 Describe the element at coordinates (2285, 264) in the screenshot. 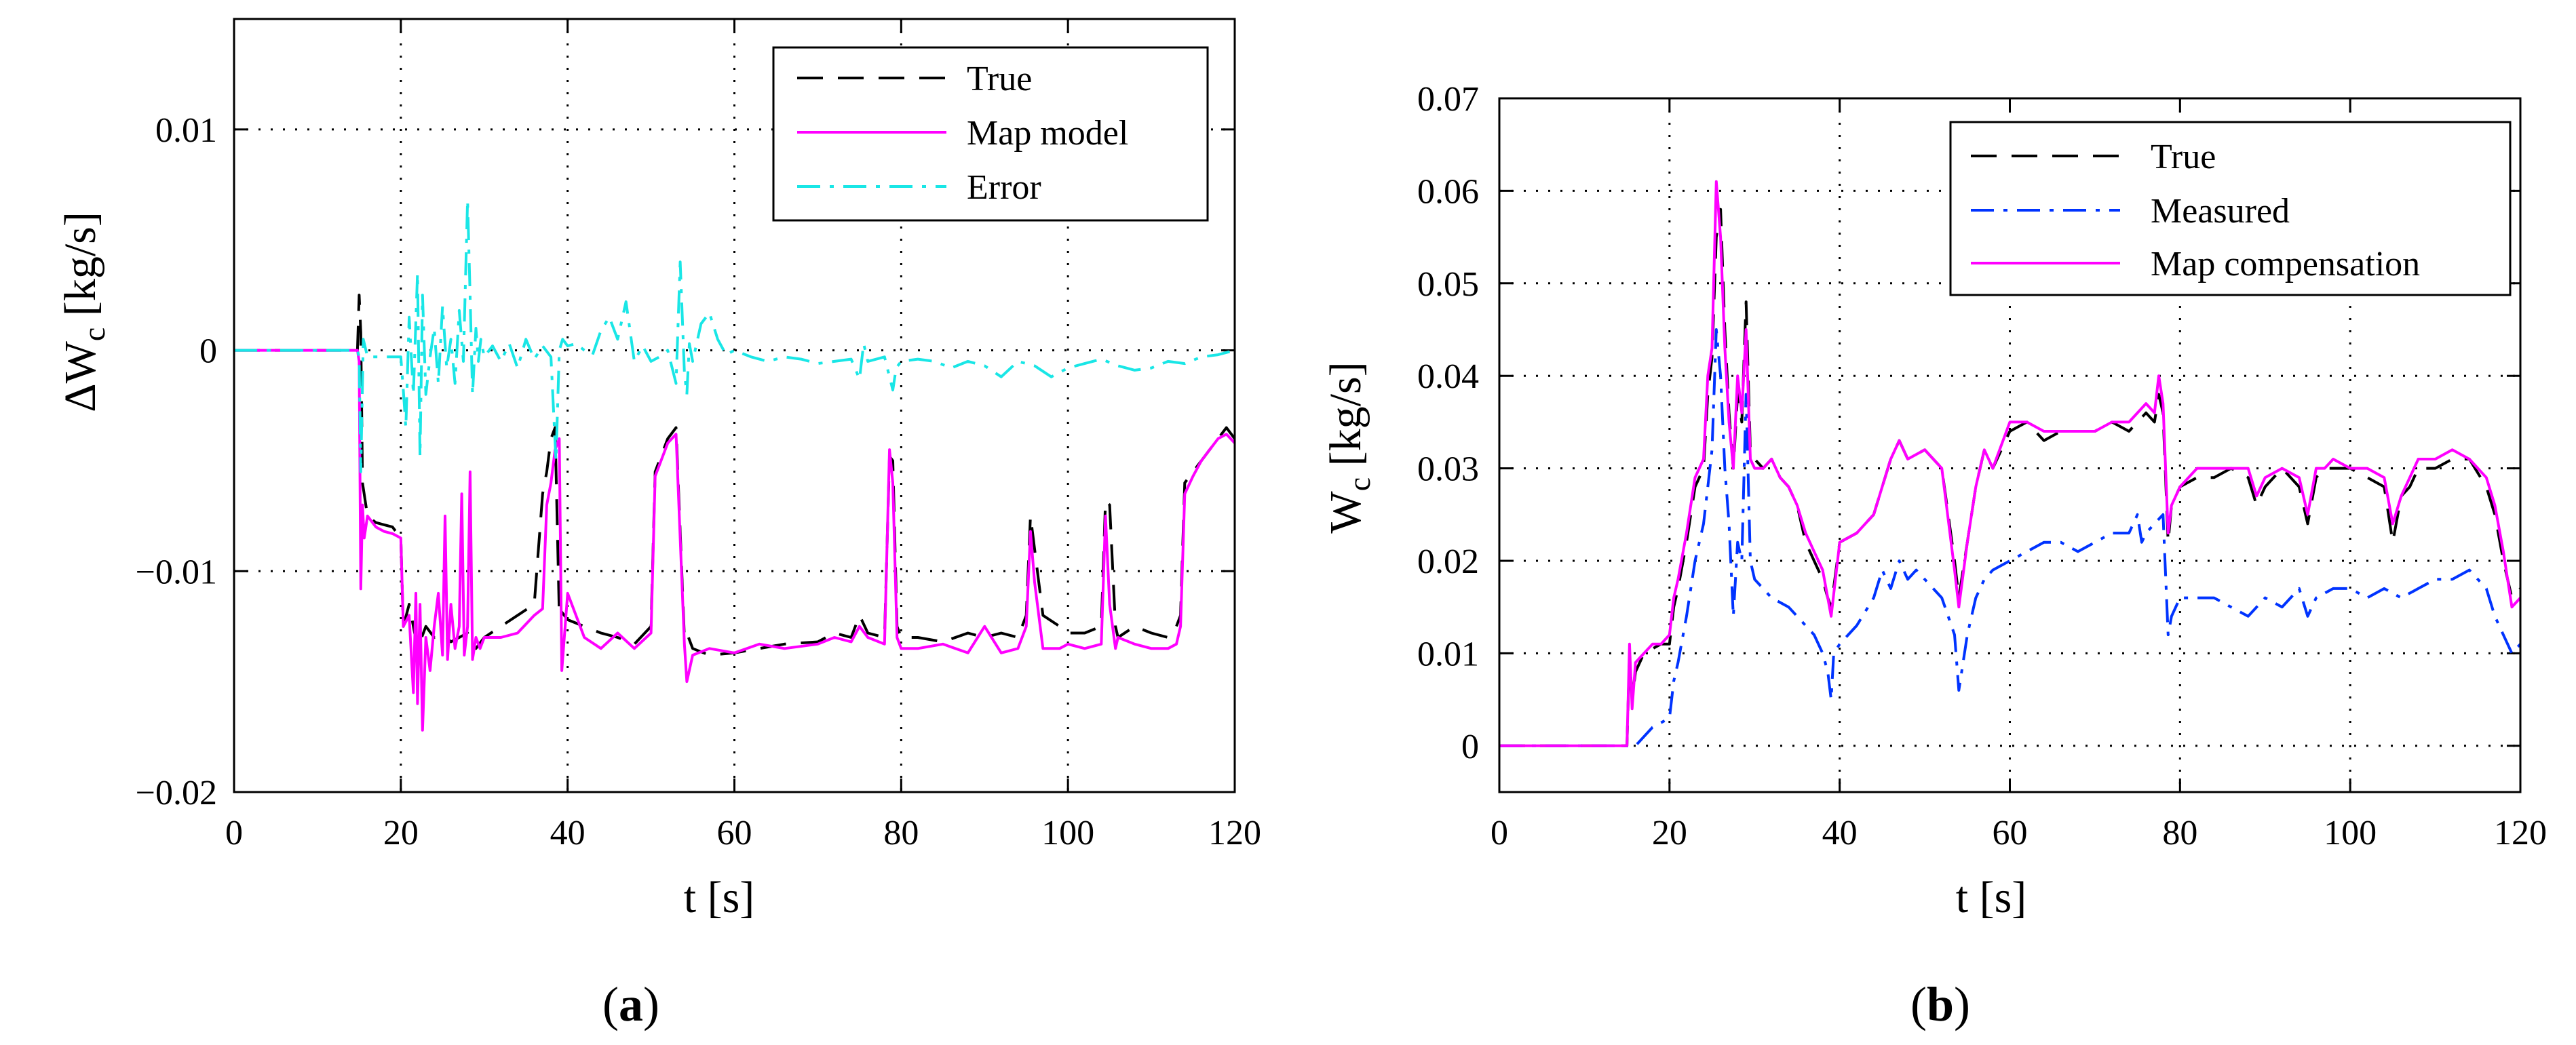

I see `legend-label-map-compensation: Map compensation` at that location.